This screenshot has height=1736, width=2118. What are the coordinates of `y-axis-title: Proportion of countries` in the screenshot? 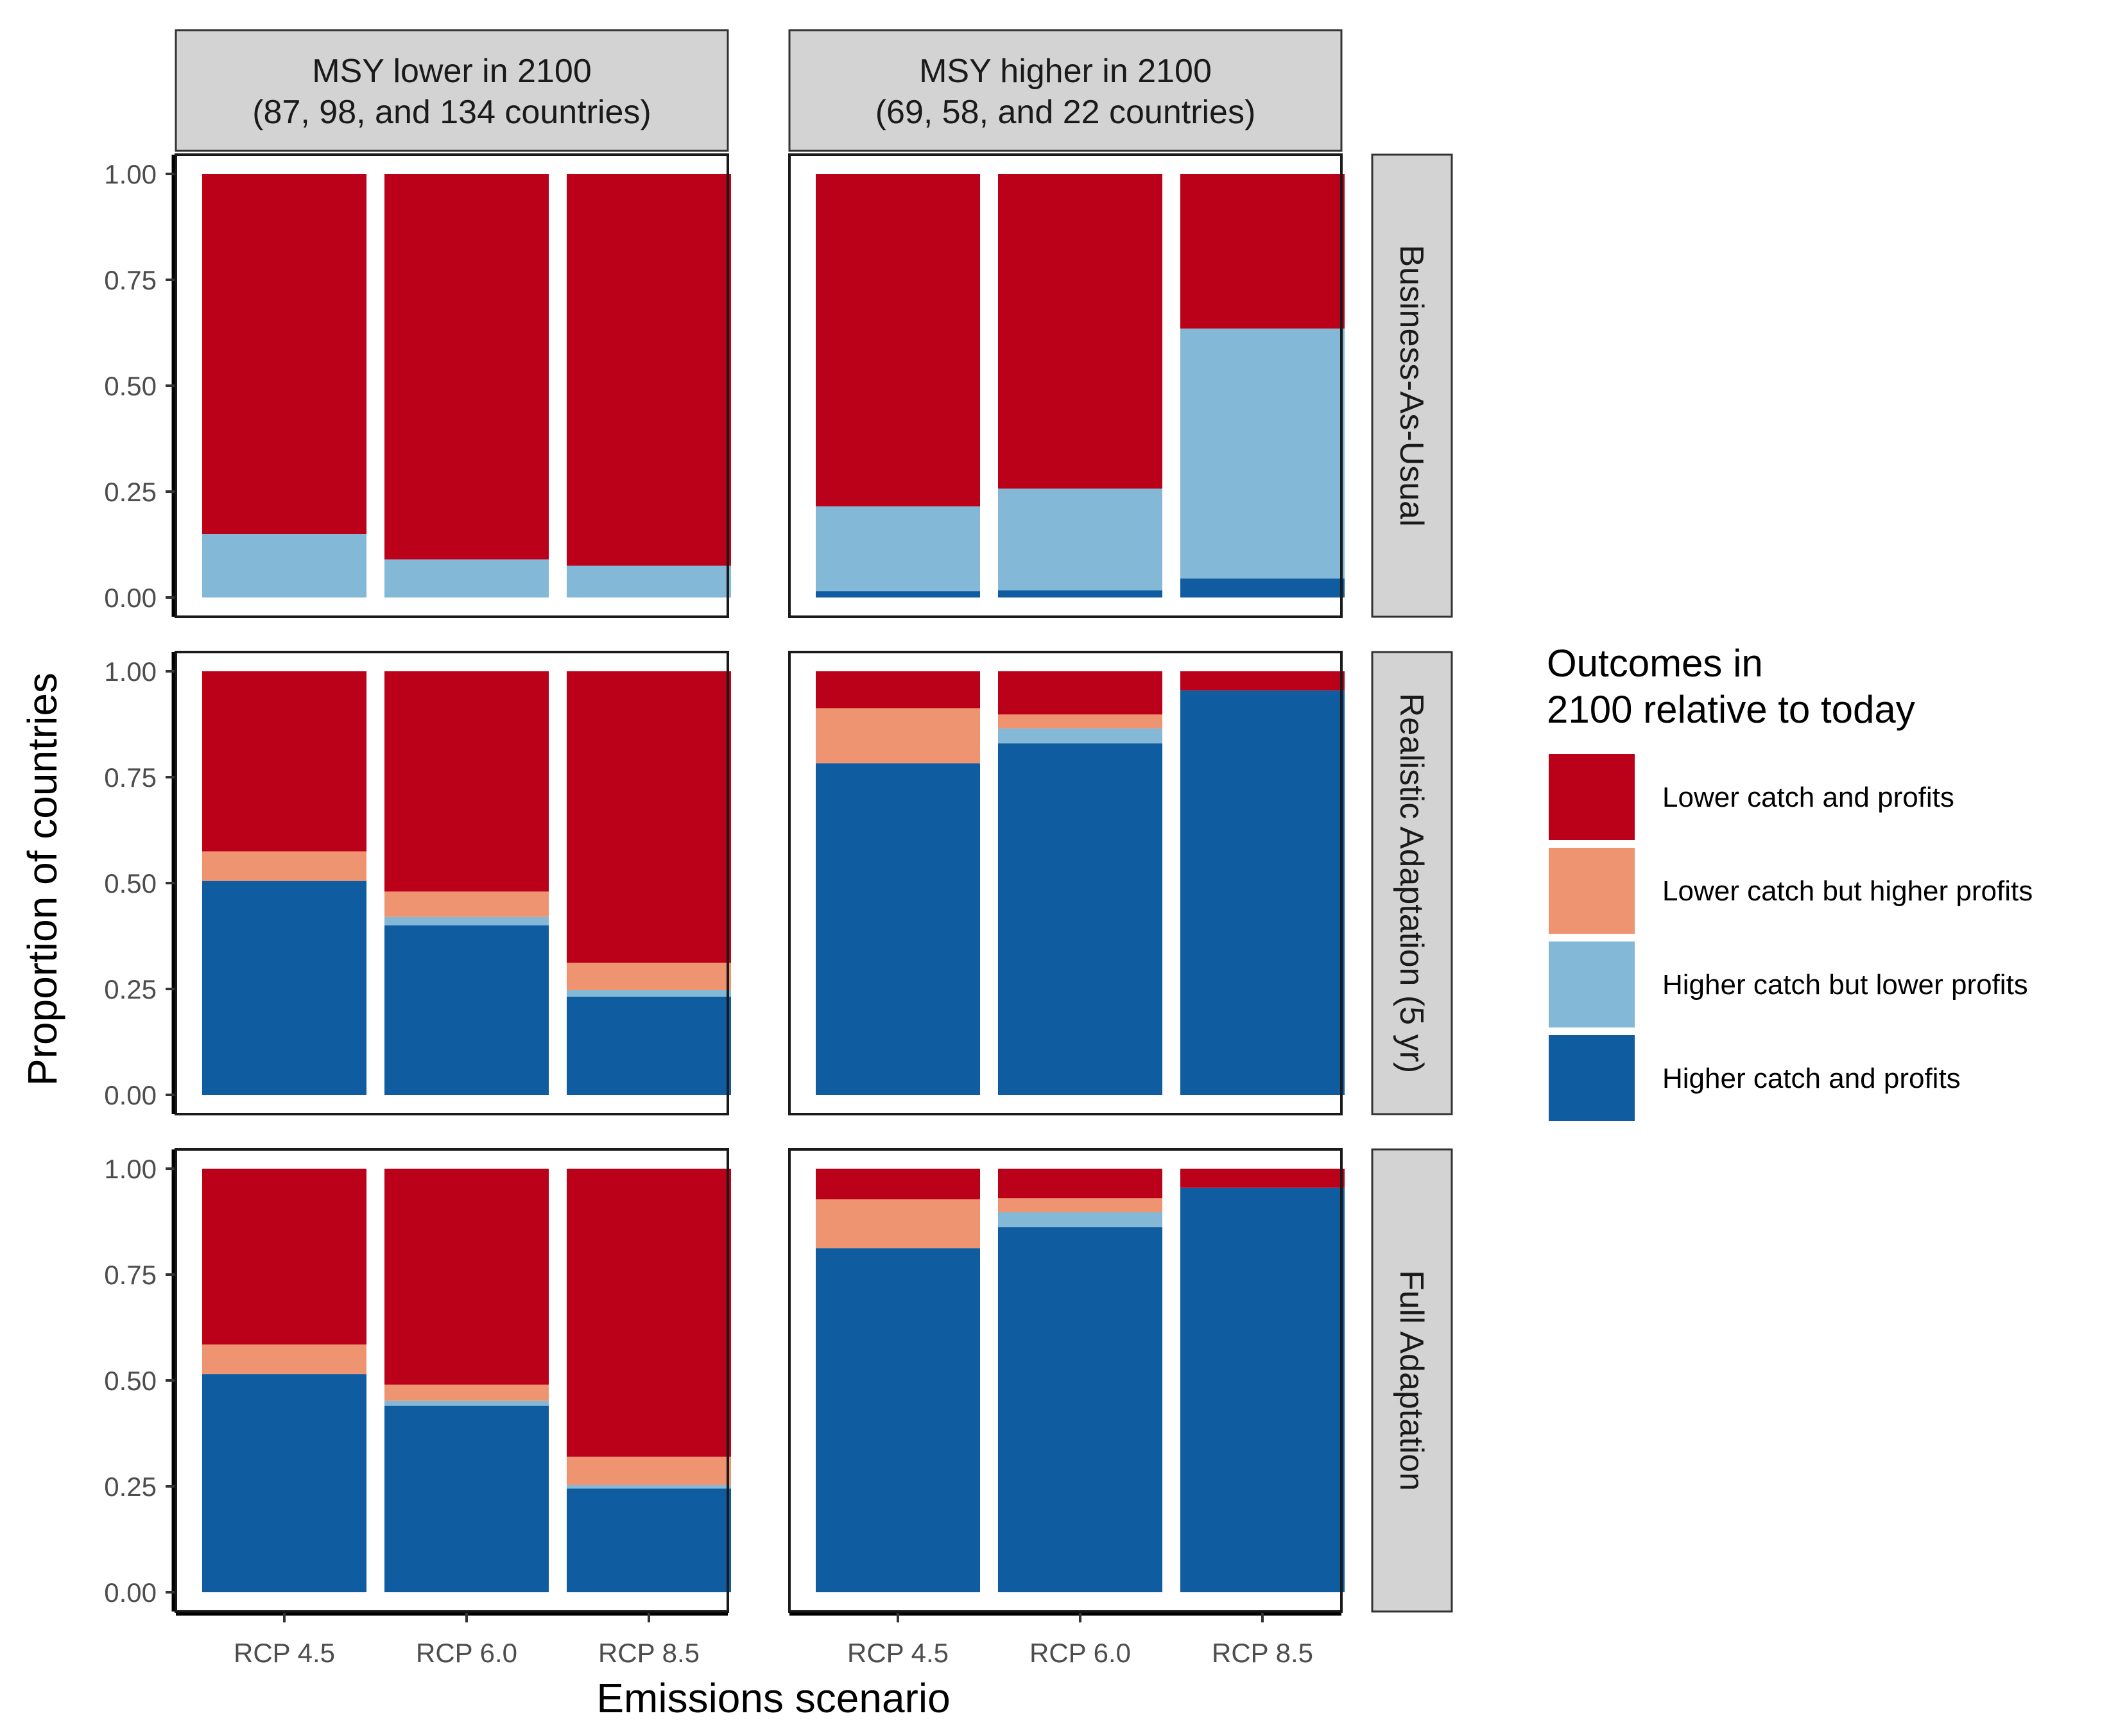 It's located at (42, 879).